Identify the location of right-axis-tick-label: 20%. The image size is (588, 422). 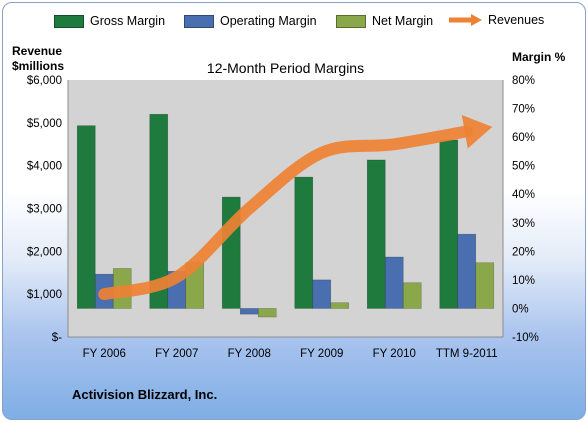
(523, 252).